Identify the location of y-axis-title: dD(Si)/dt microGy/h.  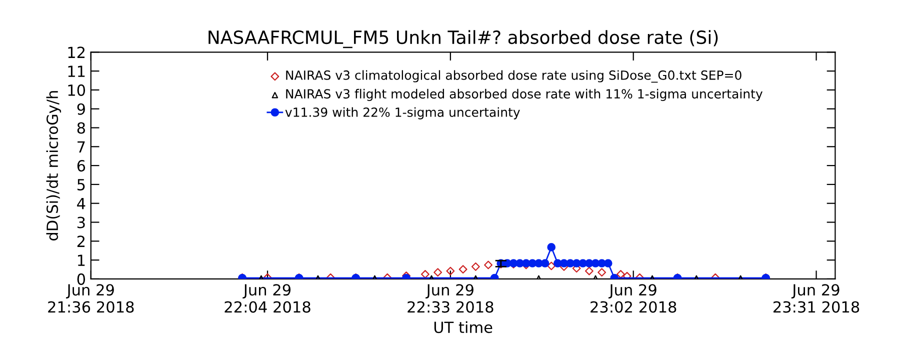
(54, 165).